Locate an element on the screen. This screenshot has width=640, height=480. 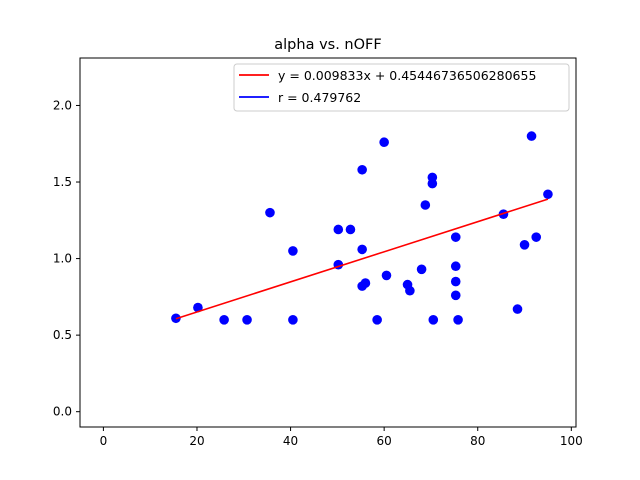
y-axis: 0.0 0.5 1.0 1.5 2.0 is located at coordinates (66, 258).